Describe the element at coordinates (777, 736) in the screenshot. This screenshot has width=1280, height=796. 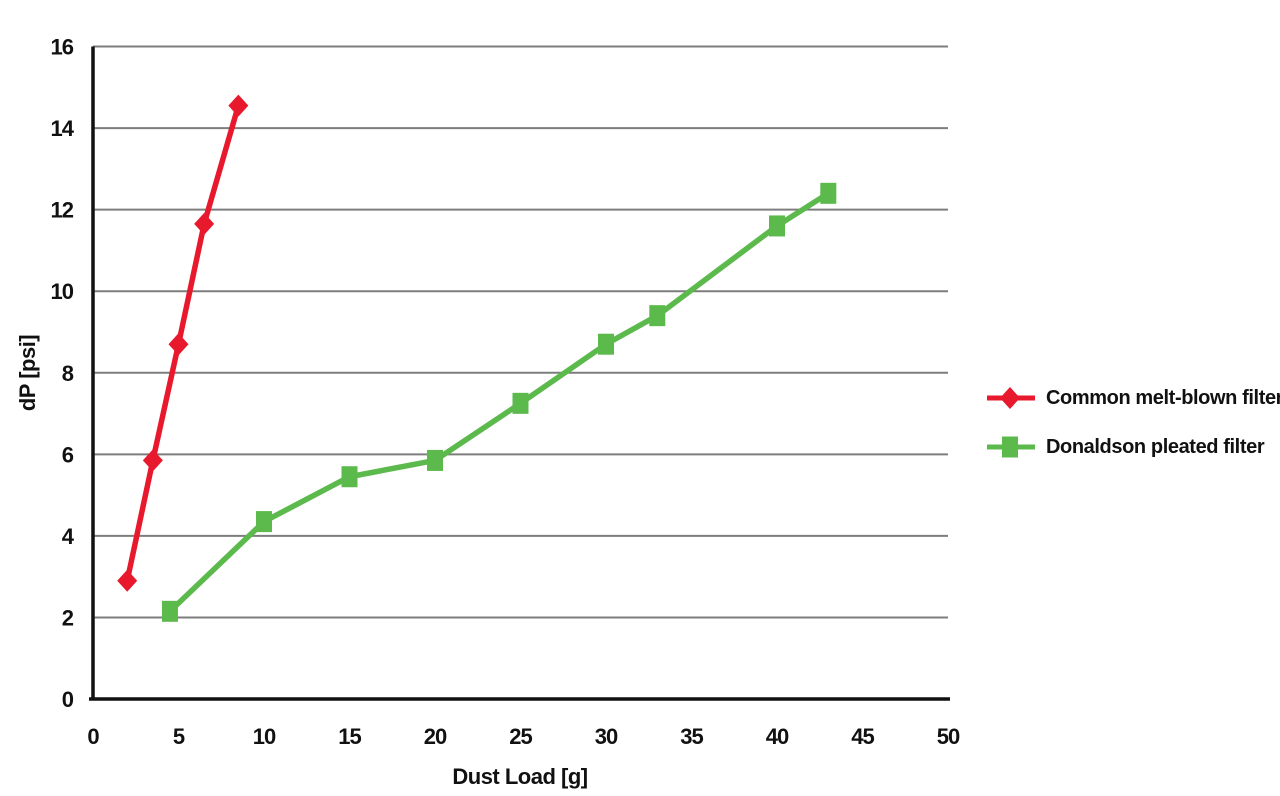
I see `x-tick-label: 40` at that location.